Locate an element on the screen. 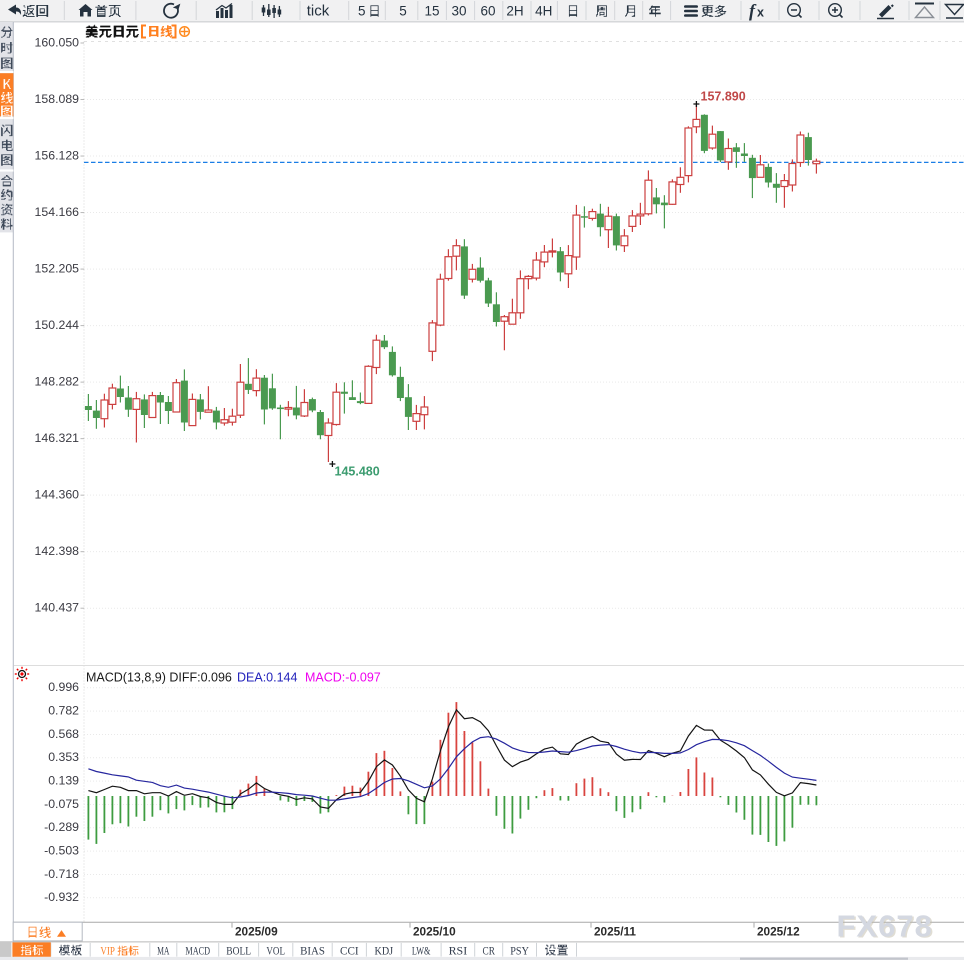 The width and height of the screenshot is (964, 960). svg-text: VOL is located at coordinates (275, 951).